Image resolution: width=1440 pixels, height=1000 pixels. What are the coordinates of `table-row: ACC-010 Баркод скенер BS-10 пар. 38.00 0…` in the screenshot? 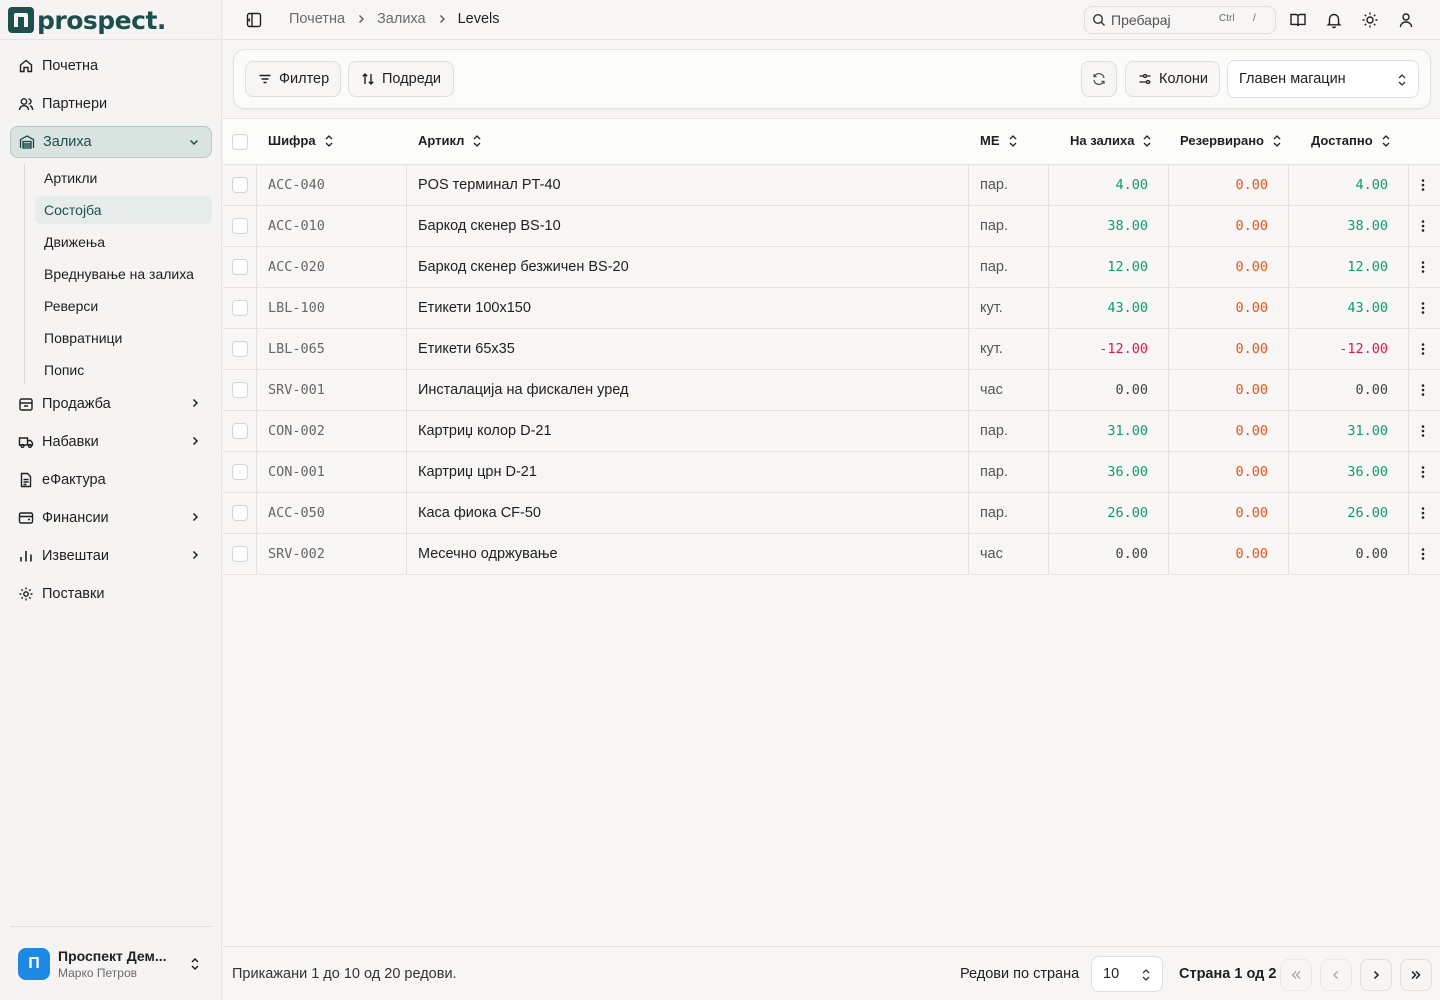 It's located at (831, 226).